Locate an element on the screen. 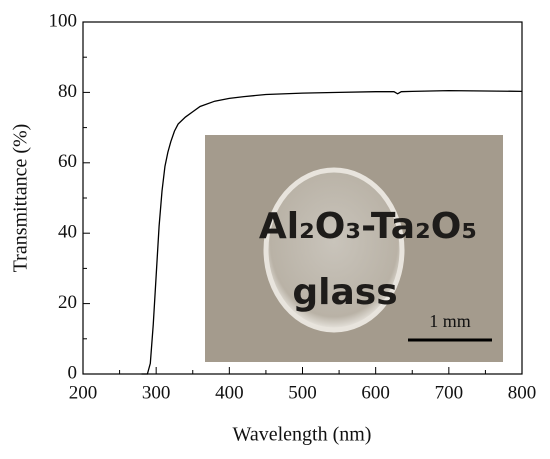  y-tick-label: 60 is located at coordinates (67, 161).